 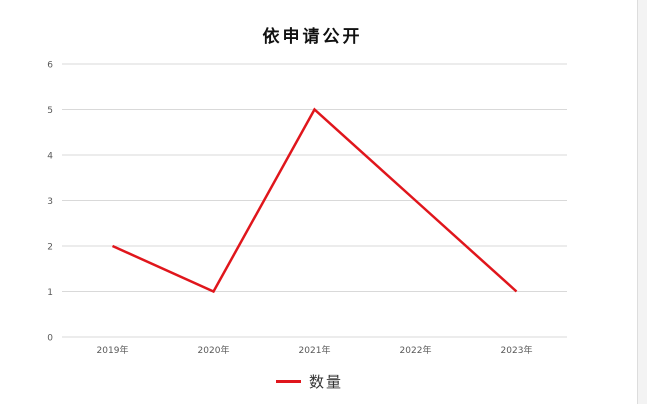 I want to click on scrollbar-edge, so click(x=642, y=202).